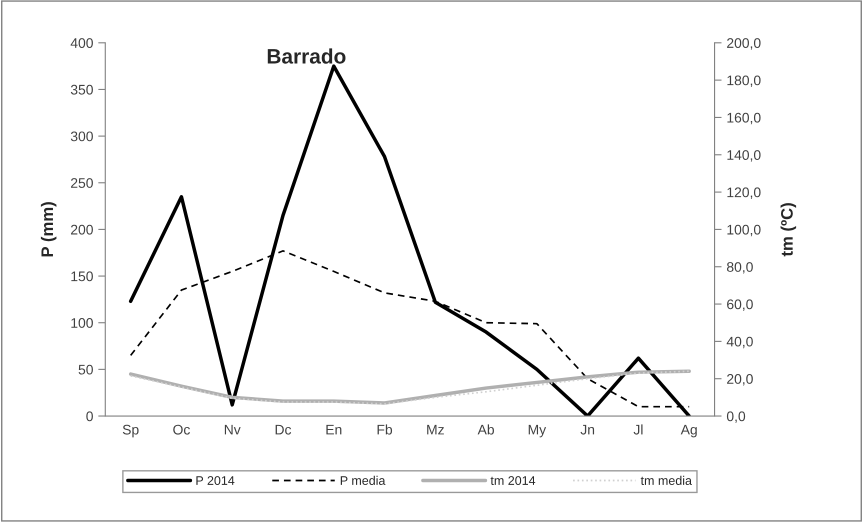 Image resolution: width=863 pixels, height=522 pixels. I want to click on x-tick-label: Jl, so click(638, 429).